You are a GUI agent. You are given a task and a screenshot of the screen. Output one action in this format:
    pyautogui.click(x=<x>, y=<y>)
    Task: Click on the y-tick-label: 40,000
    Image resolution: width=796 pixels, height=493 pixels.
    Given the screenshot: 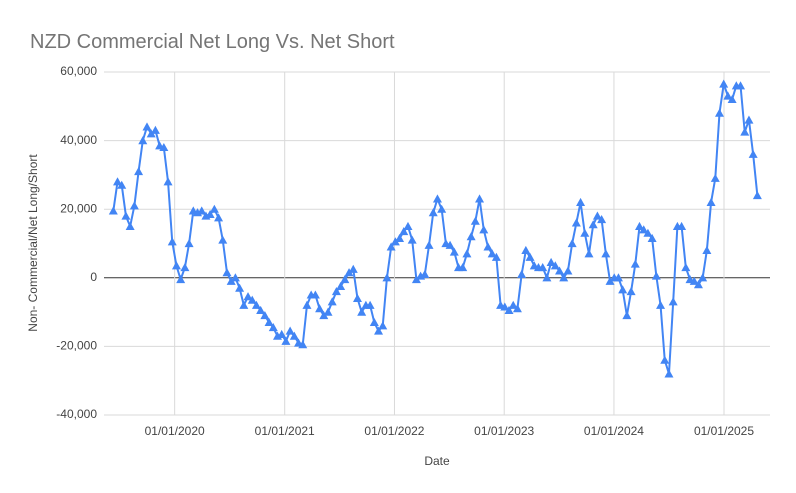 What is the action you would take?
    pyautogui.click(x=78, y=140)
    